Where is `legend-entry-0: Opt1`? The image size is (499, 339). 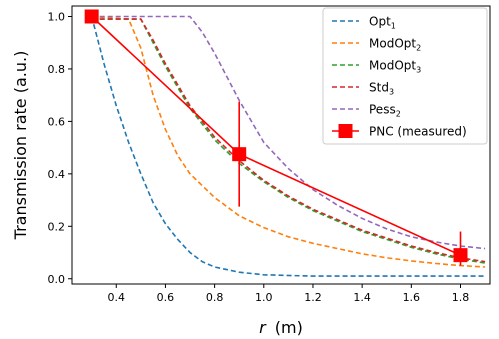 legend-entry-0: Opt1 is located at coordinates (382, 23).